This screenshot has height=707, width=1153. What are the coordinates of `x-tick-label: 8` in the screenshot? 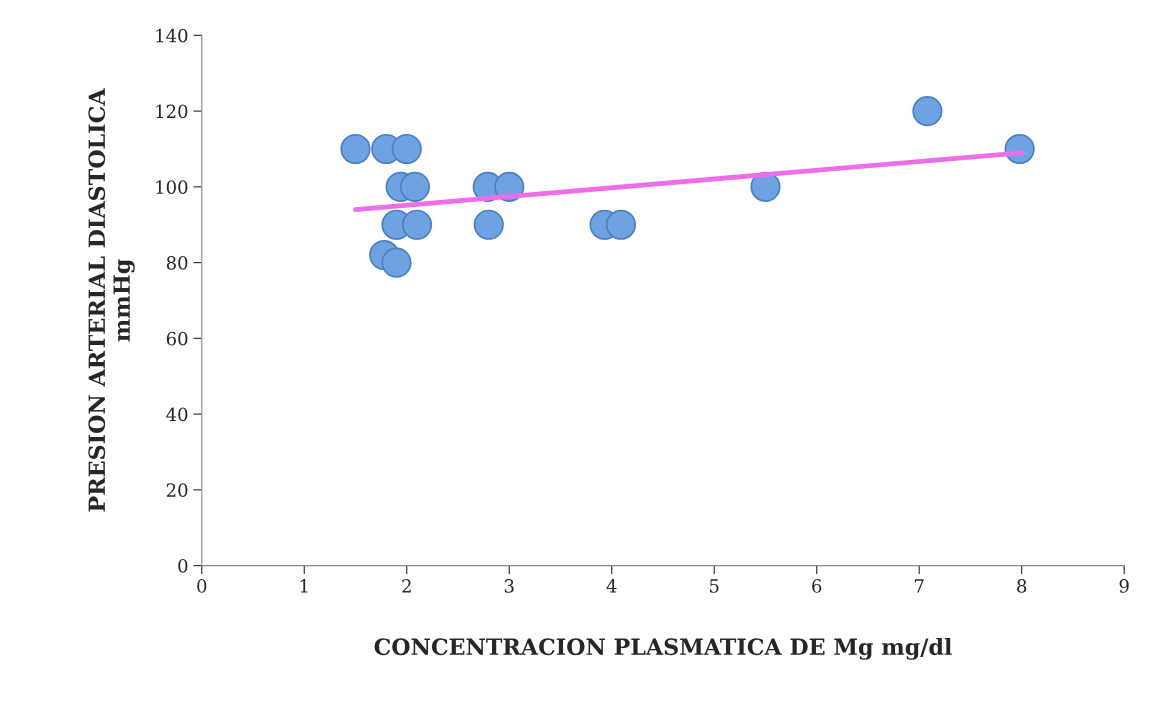 It's located at (1022, 586).